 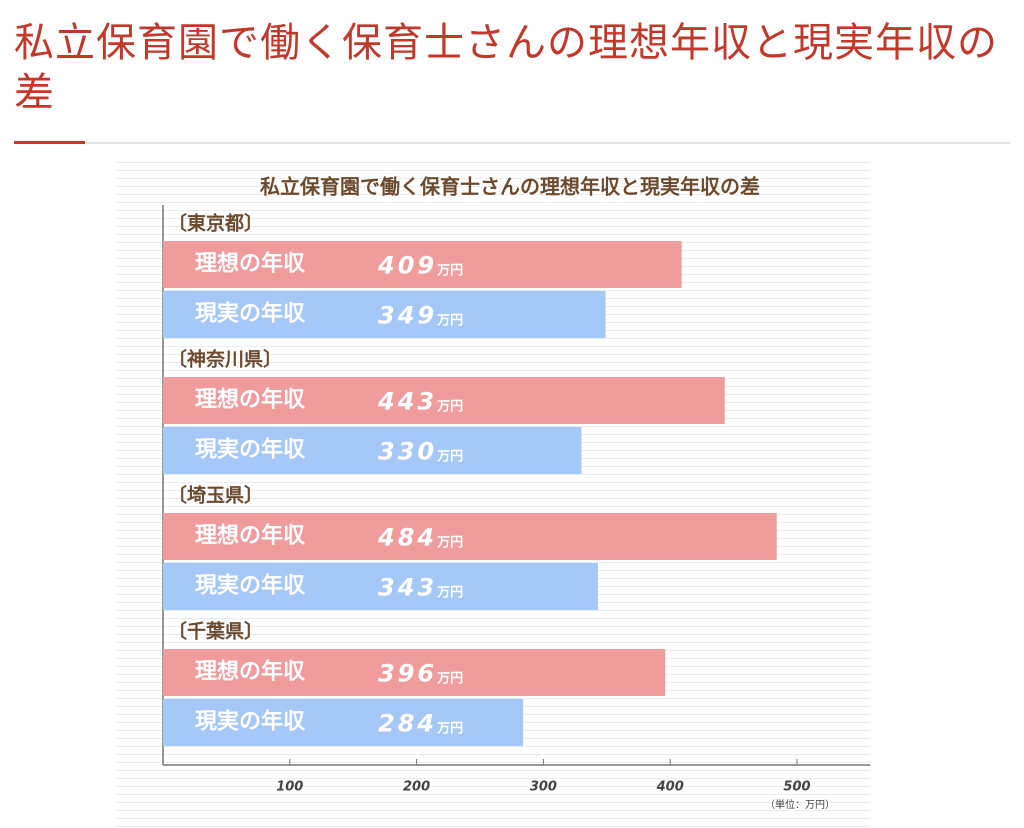 What do you see at coordinates (420, 538) in the screenshot?
I see `value-label: 484万円` at bounding box center [420, 538].